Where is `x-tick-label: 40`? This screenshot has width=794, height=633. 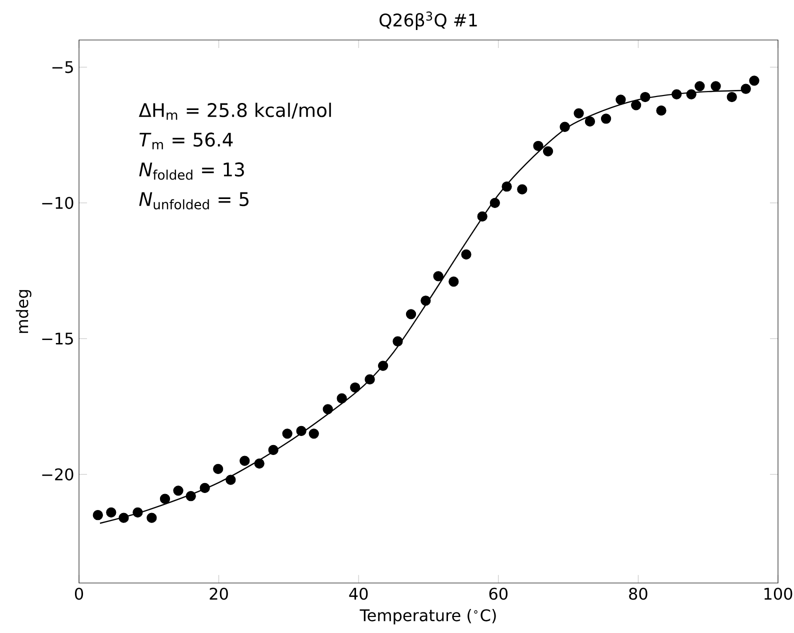 x-tick-label: 40 is located at coordinates (358, 594).